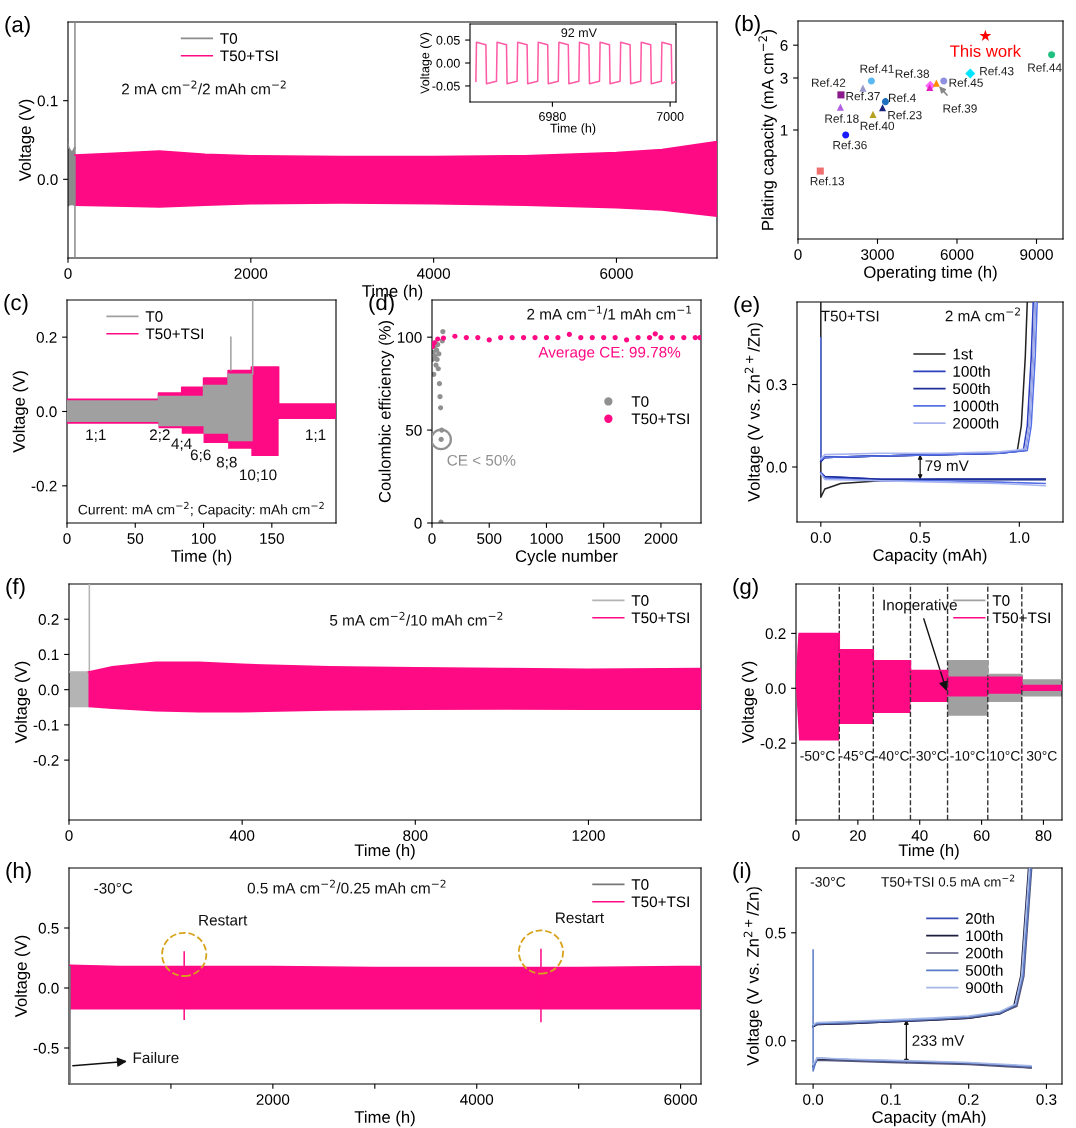 The height and width of the screenshot is (1128, 1076). Describe the element at coordinates (552, 116) in the screenshot. I see `x-tick-label: 6980` at that location.